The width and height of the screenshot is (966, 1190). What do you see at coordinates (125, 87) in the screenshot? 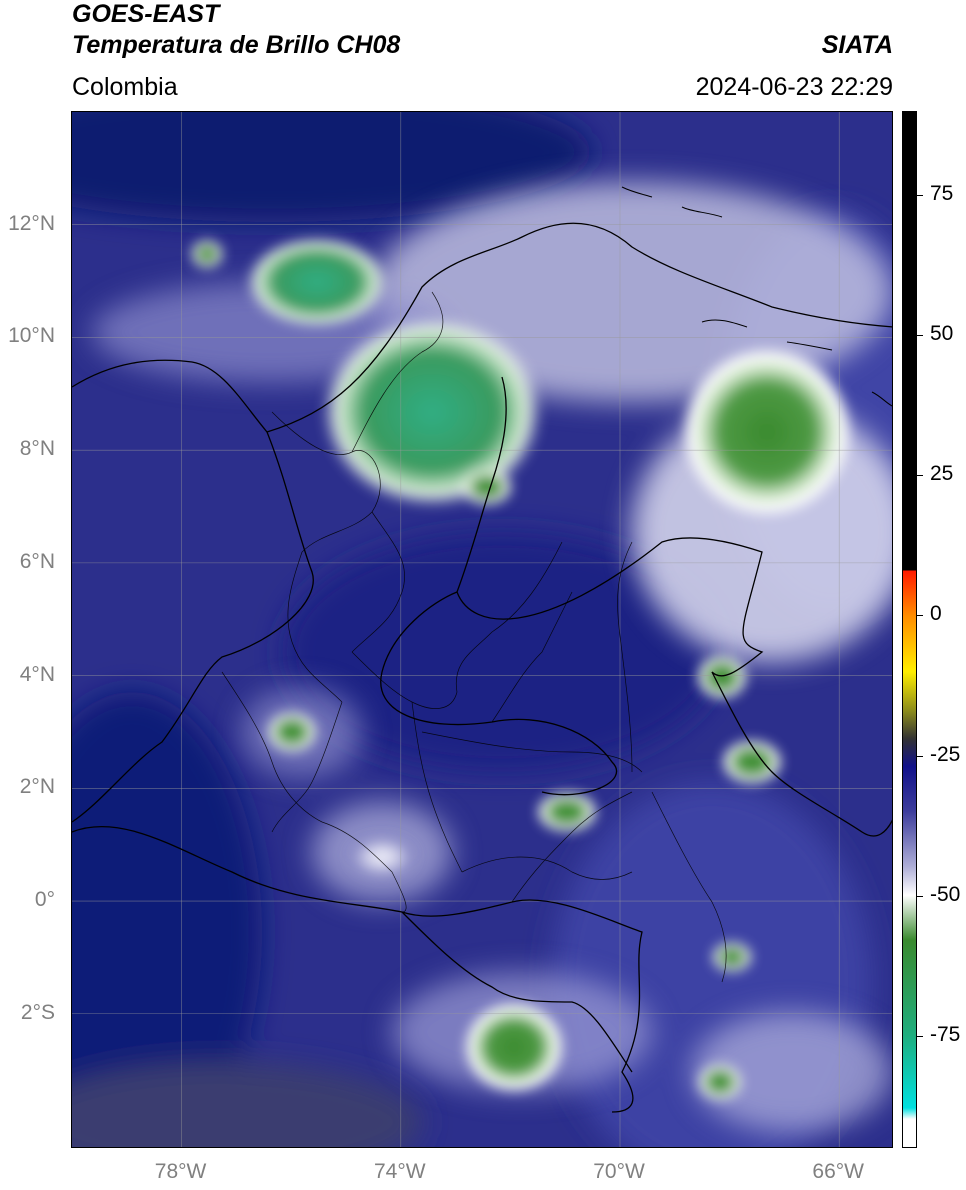
I see `region-name: Colombia` at bounding box center [125, 87].